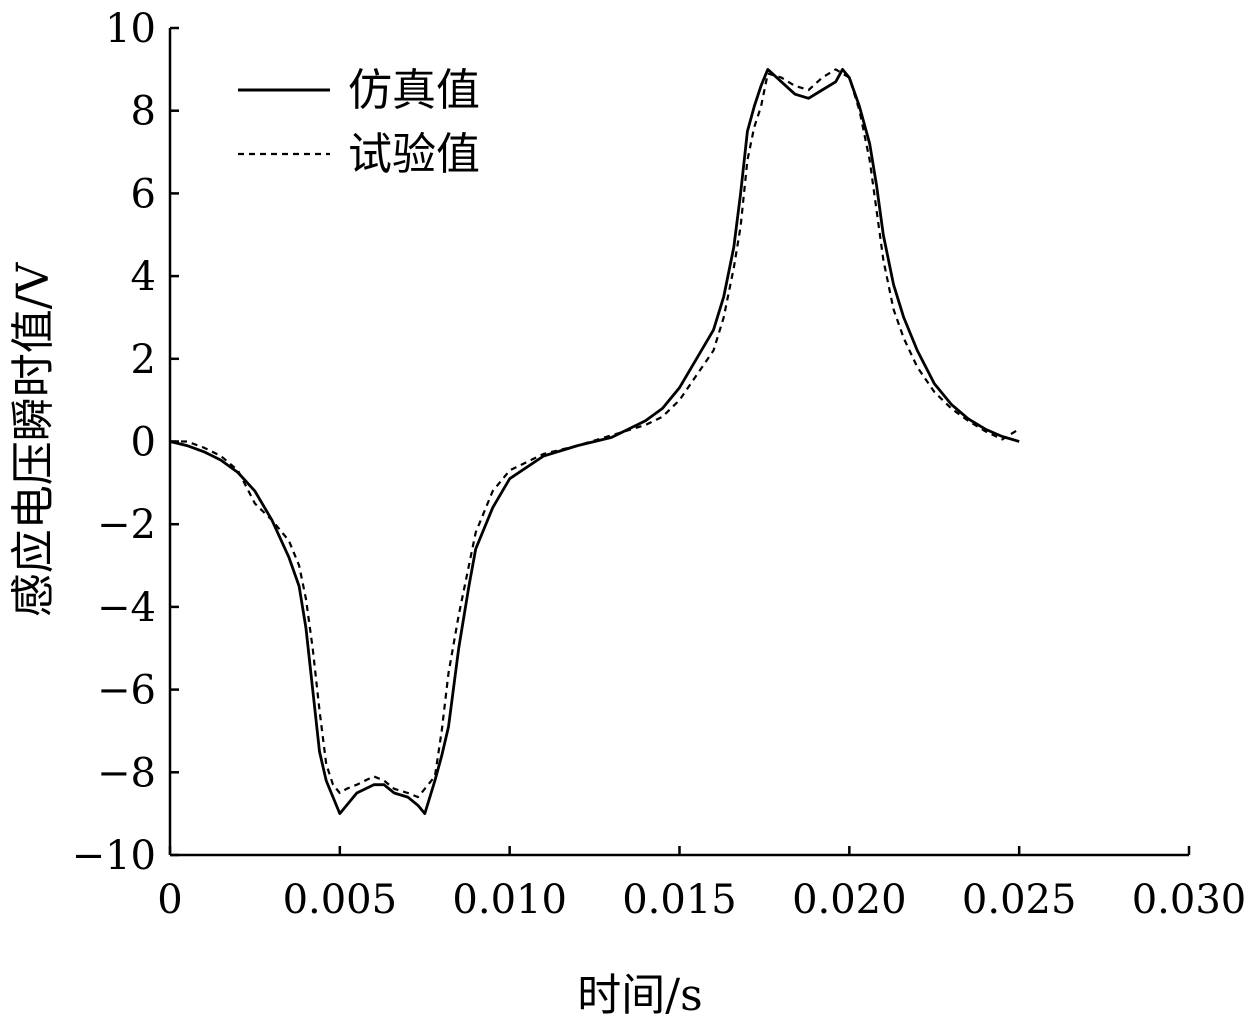 The height and width of the screenshot is (1030, 1255). What do you see at coordinates (33, 439) in the screenshot?
I see `y-axis-label: 感应电压瞬时值/V` at bounding box center [33, 439].